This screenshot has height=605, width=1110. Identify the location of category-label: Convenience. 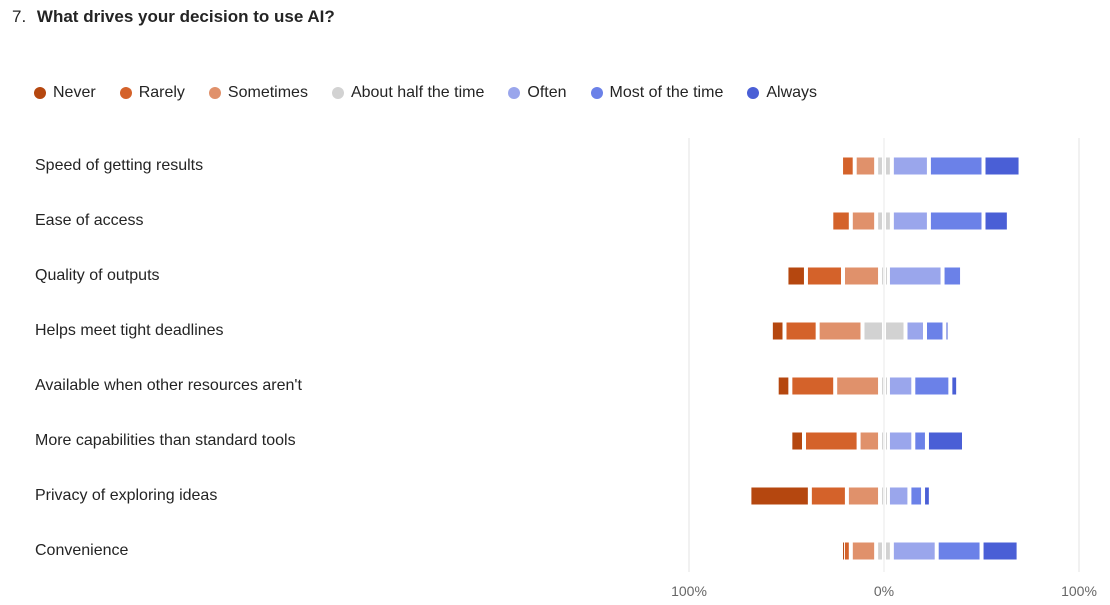
(82, 550).